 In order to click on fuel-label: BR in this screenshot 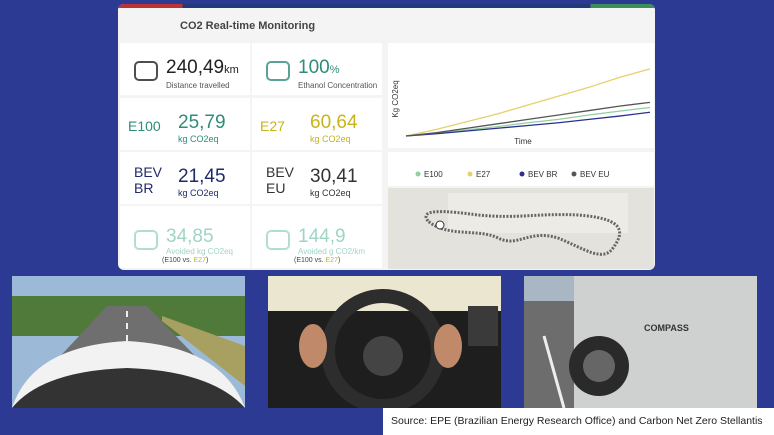, I will do `click(144, 188)`.